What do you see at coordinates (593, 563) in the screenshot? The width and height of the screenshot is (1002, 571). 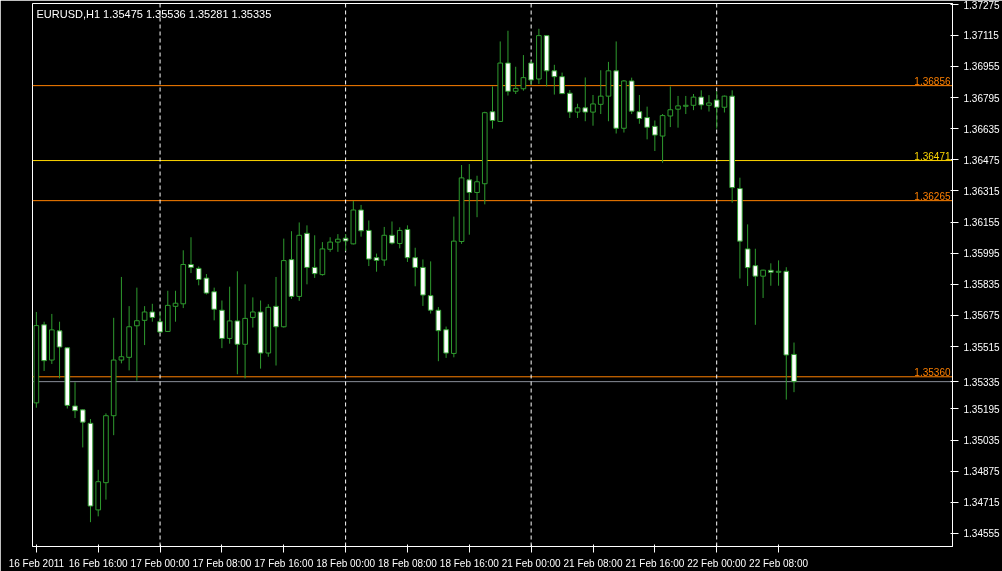 I see `x-tick-label: 21 Feb 08:00` at bounding box center [593, 563].